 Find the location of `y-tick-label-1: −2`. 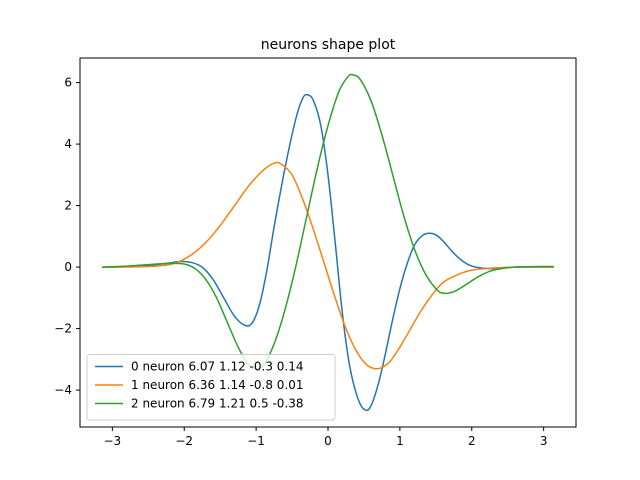

y-tick-label-1: −2 is located at coordinates (63, 329).